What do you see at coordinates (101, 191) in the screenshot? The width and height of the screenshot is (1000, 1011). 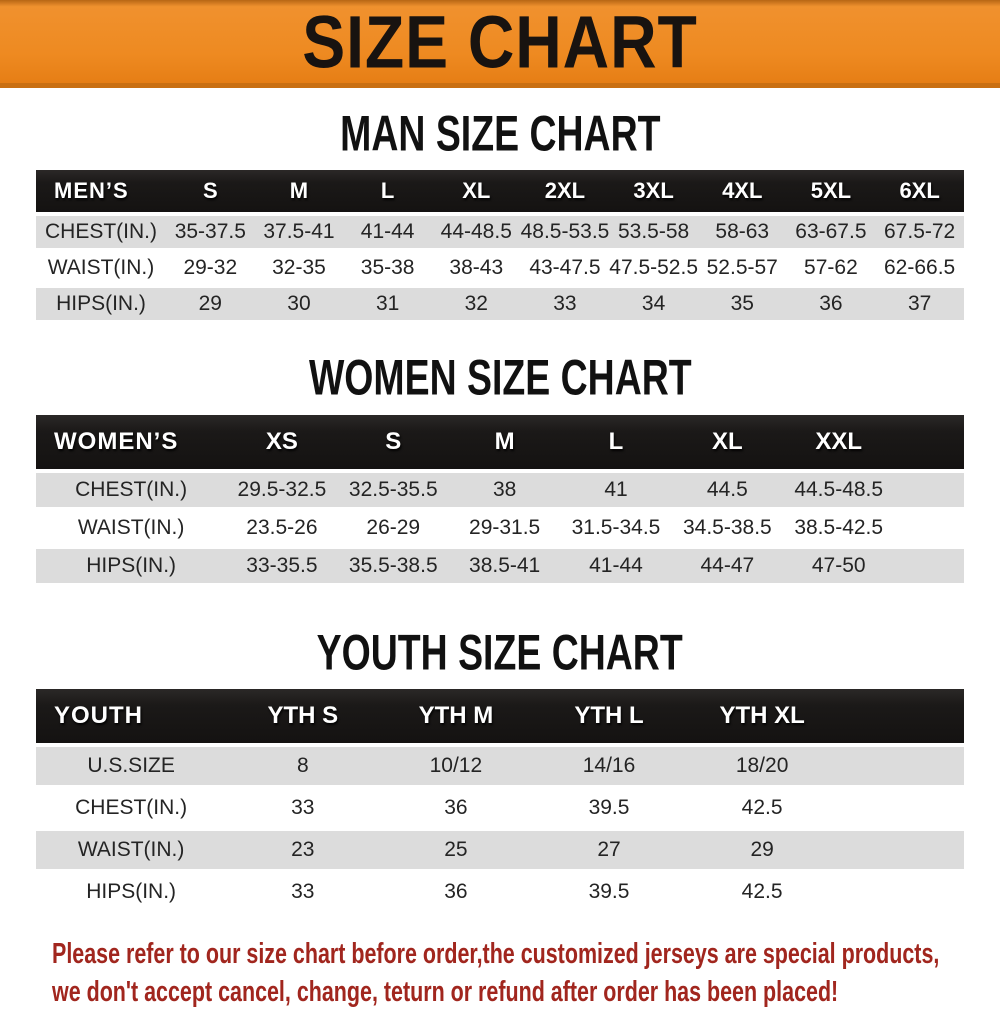 I see `men-group-label: MEN’S` at bounding box center [101, 191].